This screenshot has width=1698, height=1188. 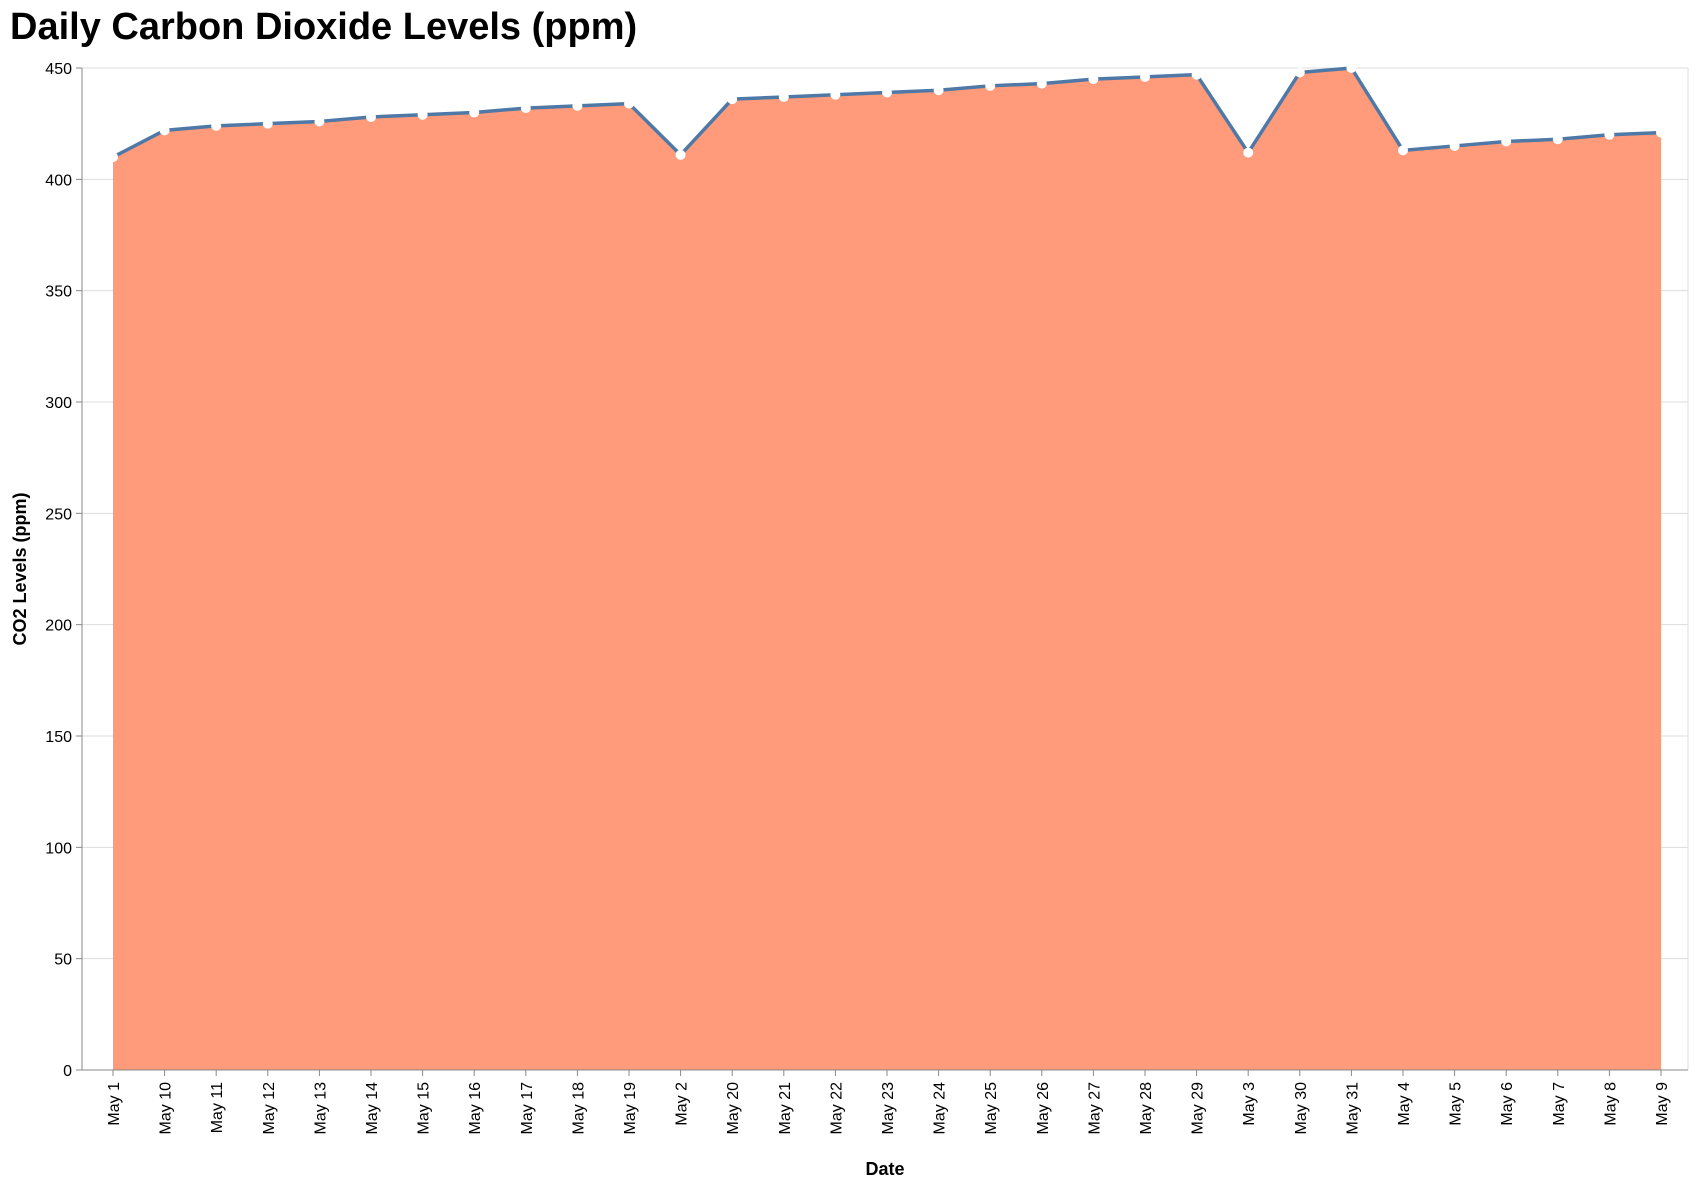 I want to click on x-tick-label: May 11, so click(x=217, y=1107).